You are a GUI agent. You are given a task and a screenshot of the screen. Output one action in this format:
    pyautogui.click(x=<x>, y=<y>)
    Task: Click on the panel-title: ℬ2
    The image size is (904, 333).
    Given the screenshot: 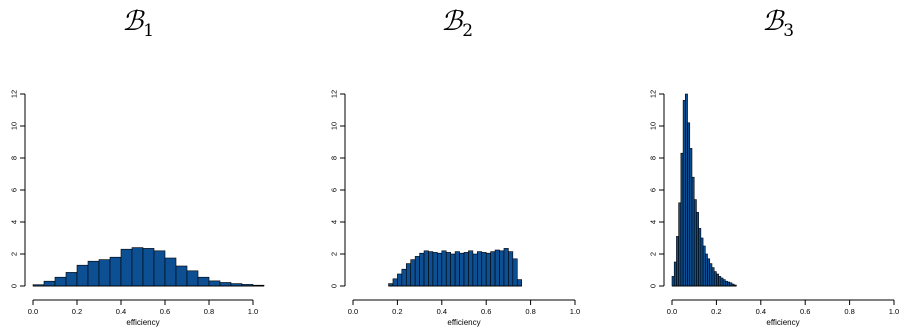 What is the action you would take?
    pyautogui.click(x=457, y=23)
    